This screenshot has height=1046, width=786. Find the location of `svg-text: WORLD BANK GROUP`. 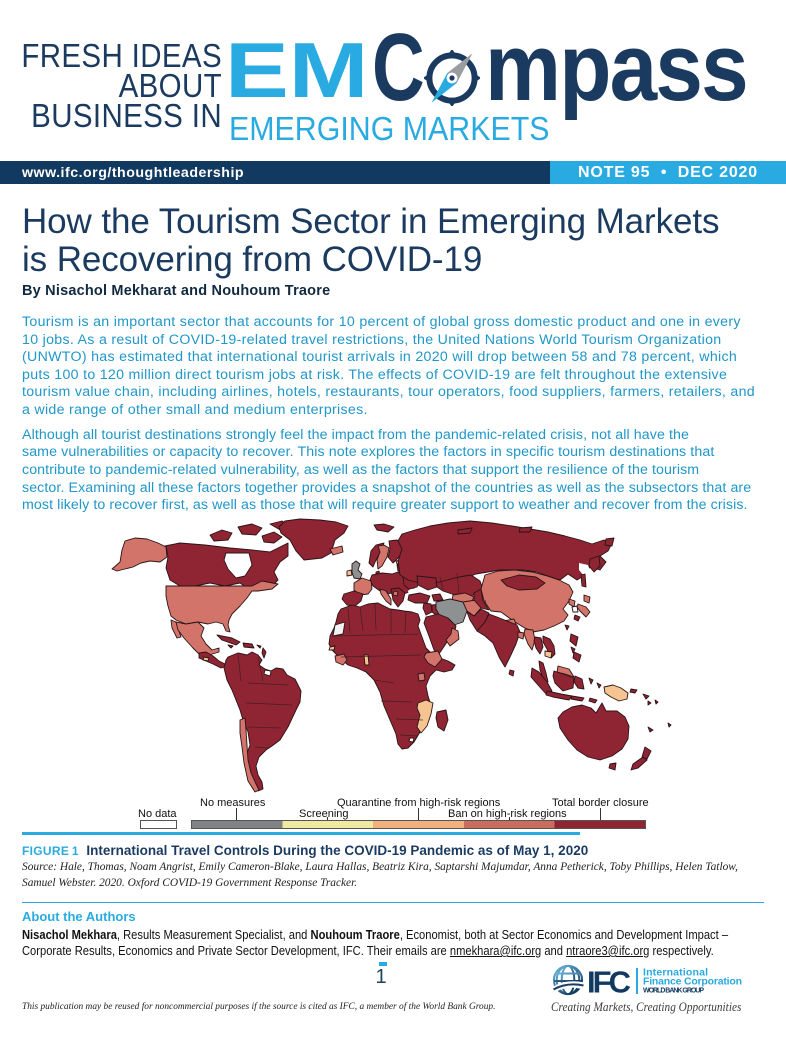

svg-text: WORLD BANK GROUP is located at coordinates (673, 991).